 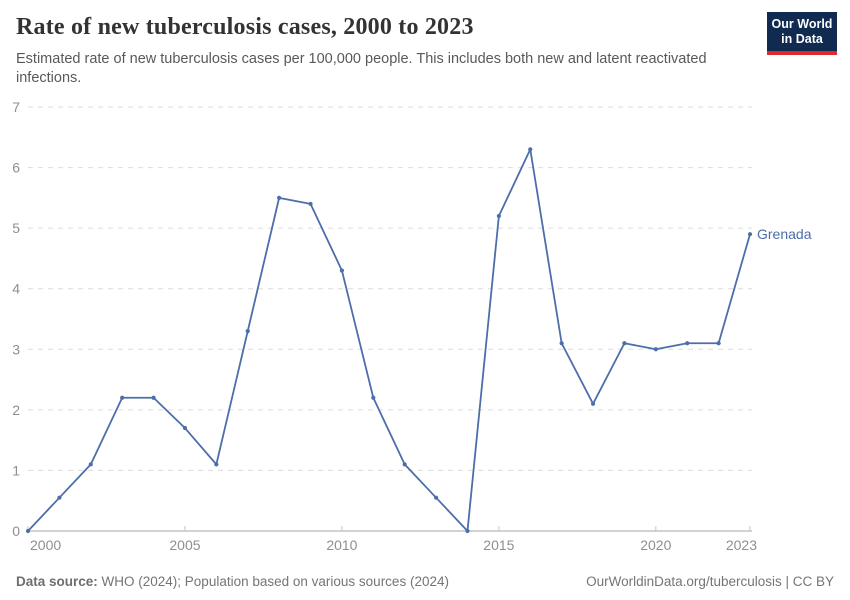 What do you see at coordinates (498, 545) in the screenshot?
I see `x-tick-label: 2015` at bounding box center [498, 545].